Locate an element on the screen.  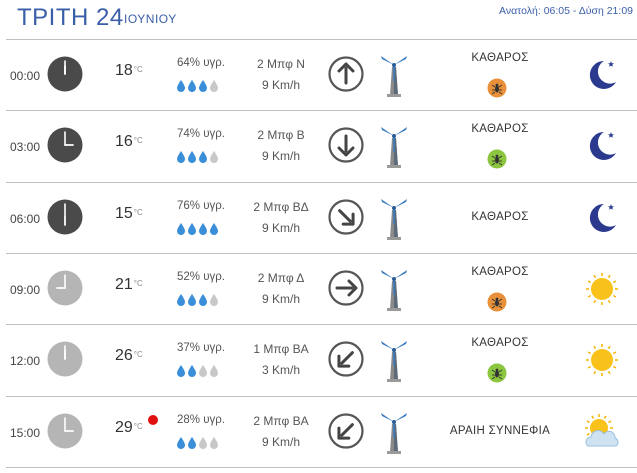
humidity-label: 76% υγρ. is located at coordinates (201, 205).